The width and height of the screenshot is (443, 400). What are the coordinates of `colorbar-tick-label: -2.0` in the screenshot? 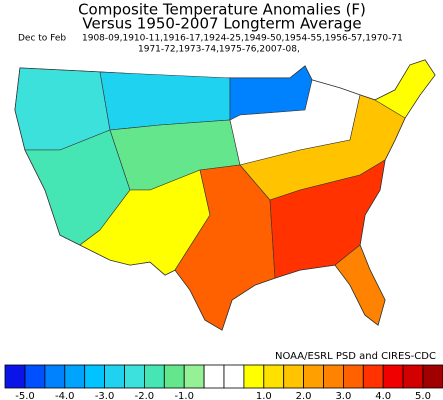 It's located at (145, 395).